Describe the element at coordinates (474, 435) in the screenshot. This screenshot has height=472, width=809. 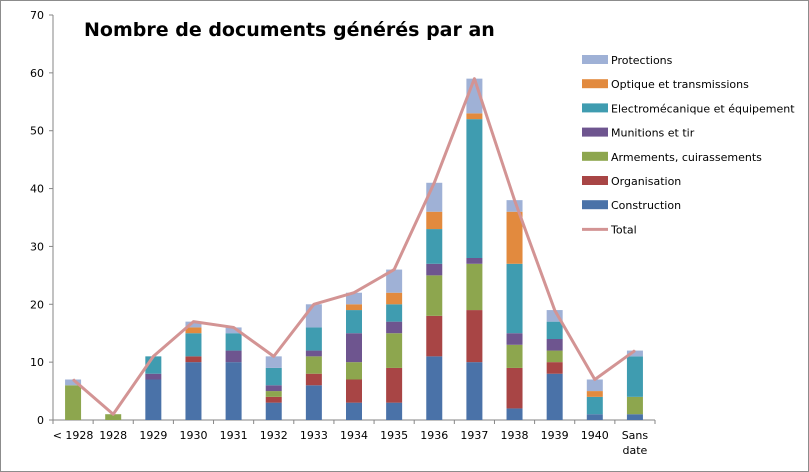
I see `x-tick-label: 1937` at that location.